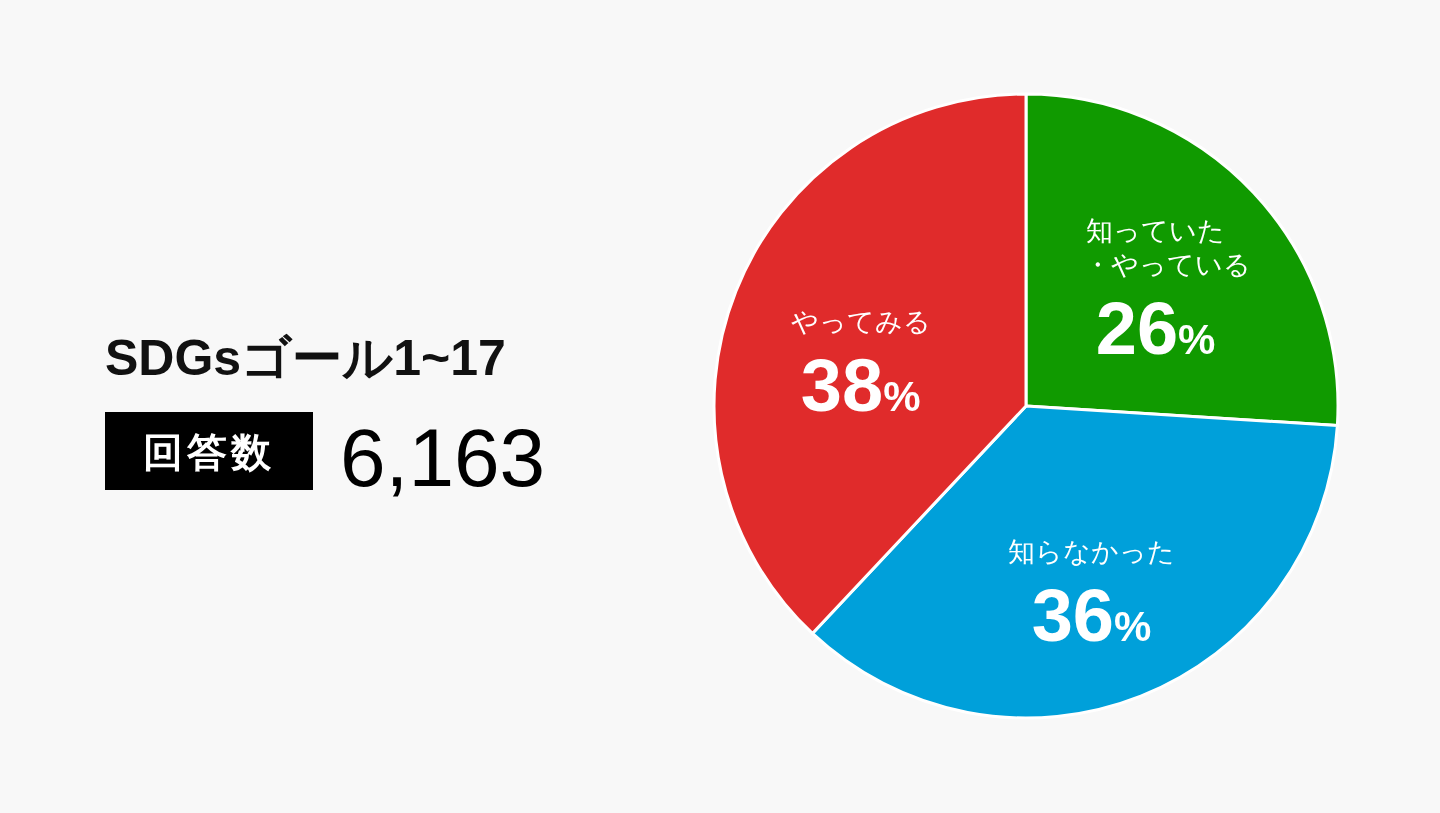 Image resolution: width=1440 pixels, height=813 pixels. What do you see at coordinates (209, 451) in the screenshot?
I see `annotation: 回答数` at bounding box center [209, 451].